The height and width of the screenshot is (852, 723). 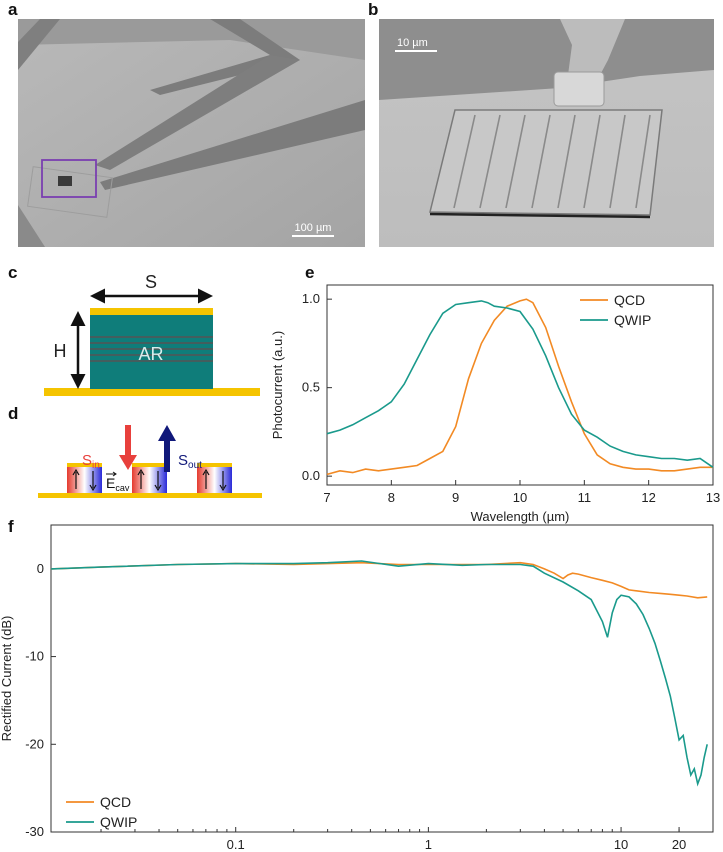 I want to click on y-tick-label: 0.0, so click(x=311, y=475).